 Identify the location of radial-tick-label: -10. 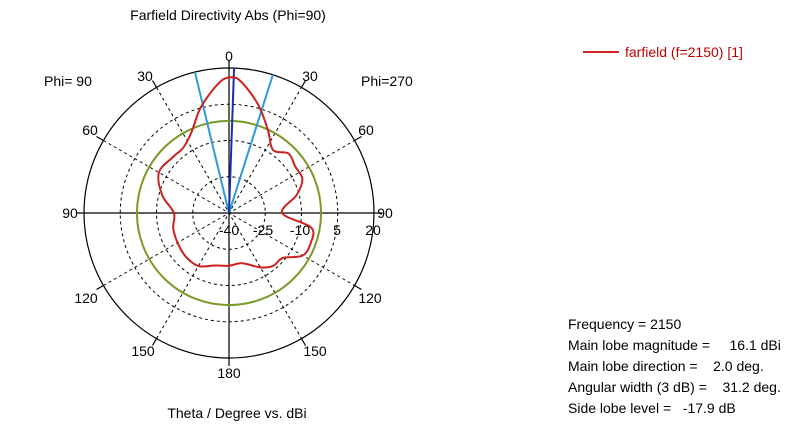
(300, 230).